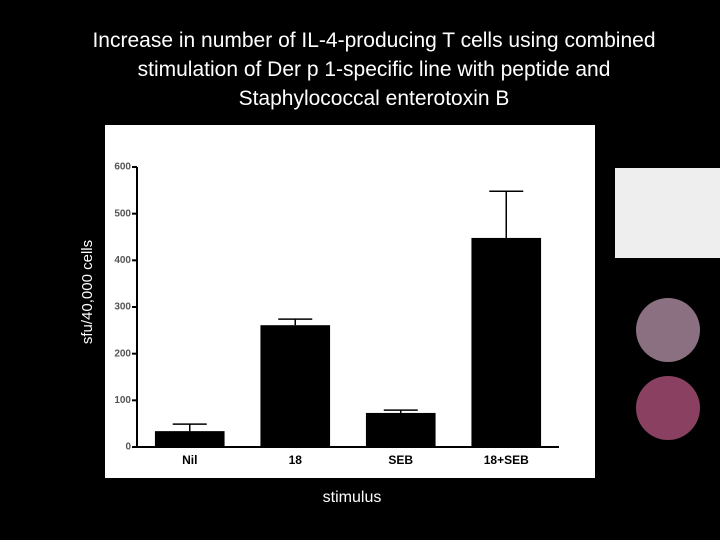 The height and width of the screenshot is (540, 720). I want to click on y-tick-label: 100, so click(122, 400).